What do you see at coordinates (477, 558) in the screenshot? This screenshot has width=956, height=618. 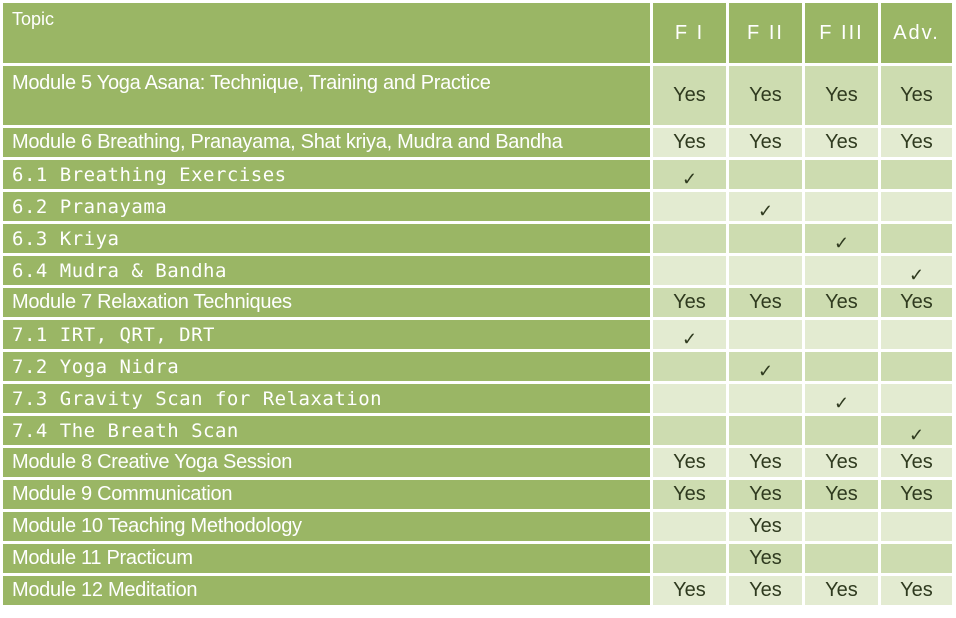 I see `table-row: Module 11 Practicum Yes` at bounding box center [477, 558].